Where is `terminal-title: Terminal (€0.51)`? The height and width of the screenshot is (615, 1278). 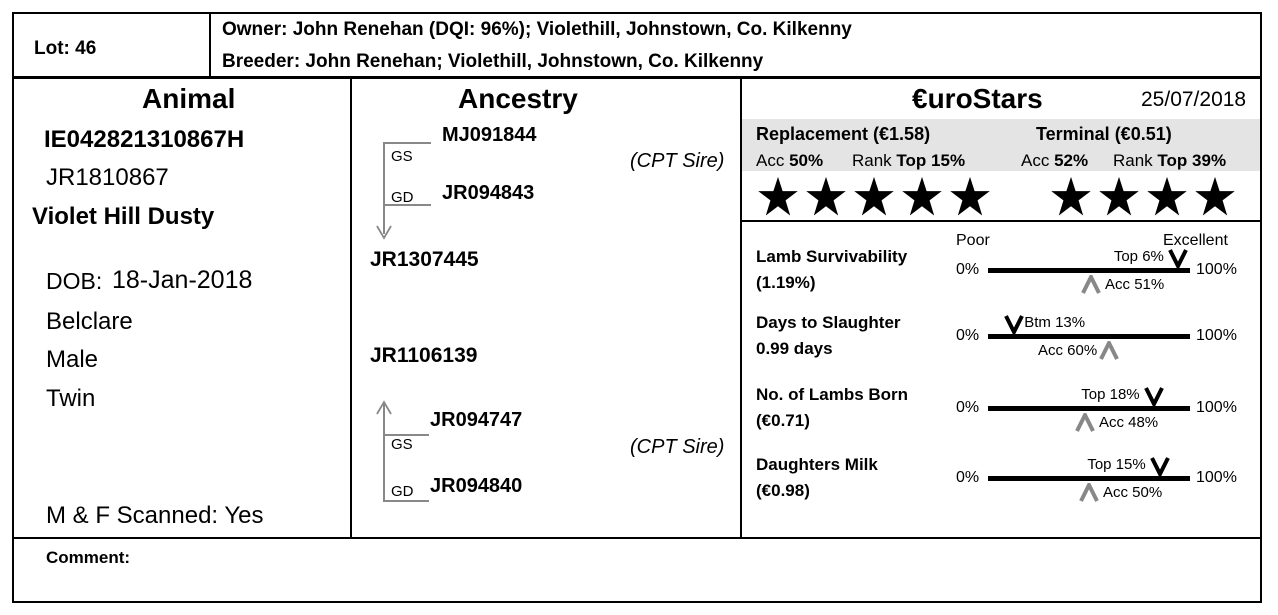
terminal-title: Terminal (€0.51) is located at coordinates (1104, 134).